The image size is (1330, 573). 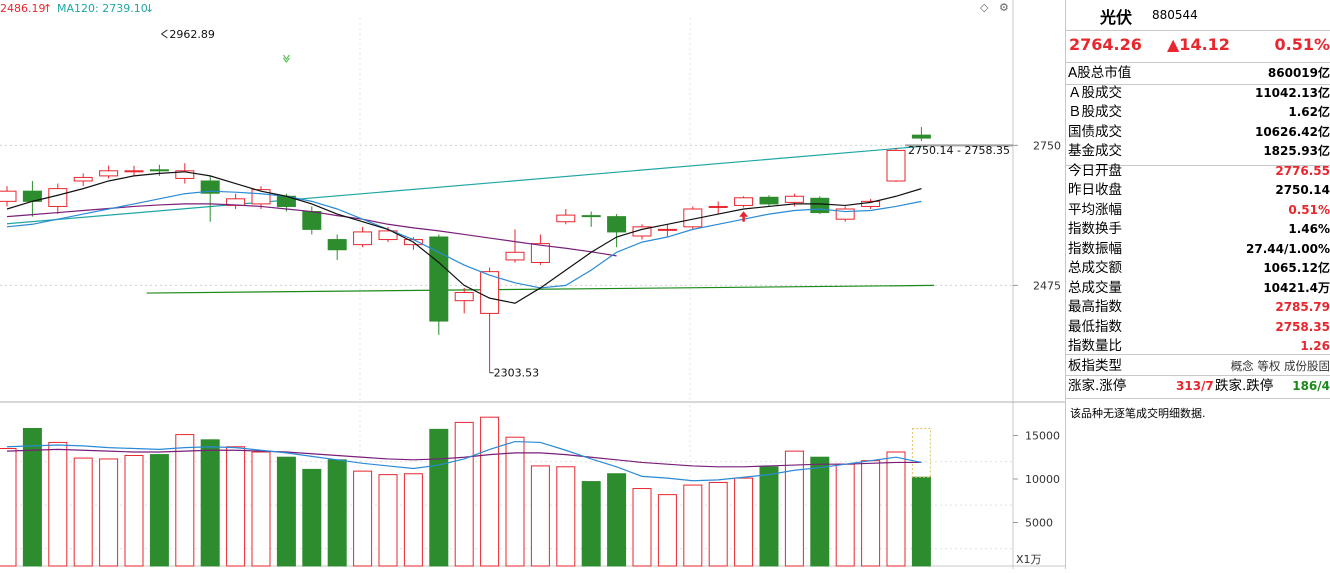 I want to click on up-count-value: 313/7, so click(x=1195, y=386).